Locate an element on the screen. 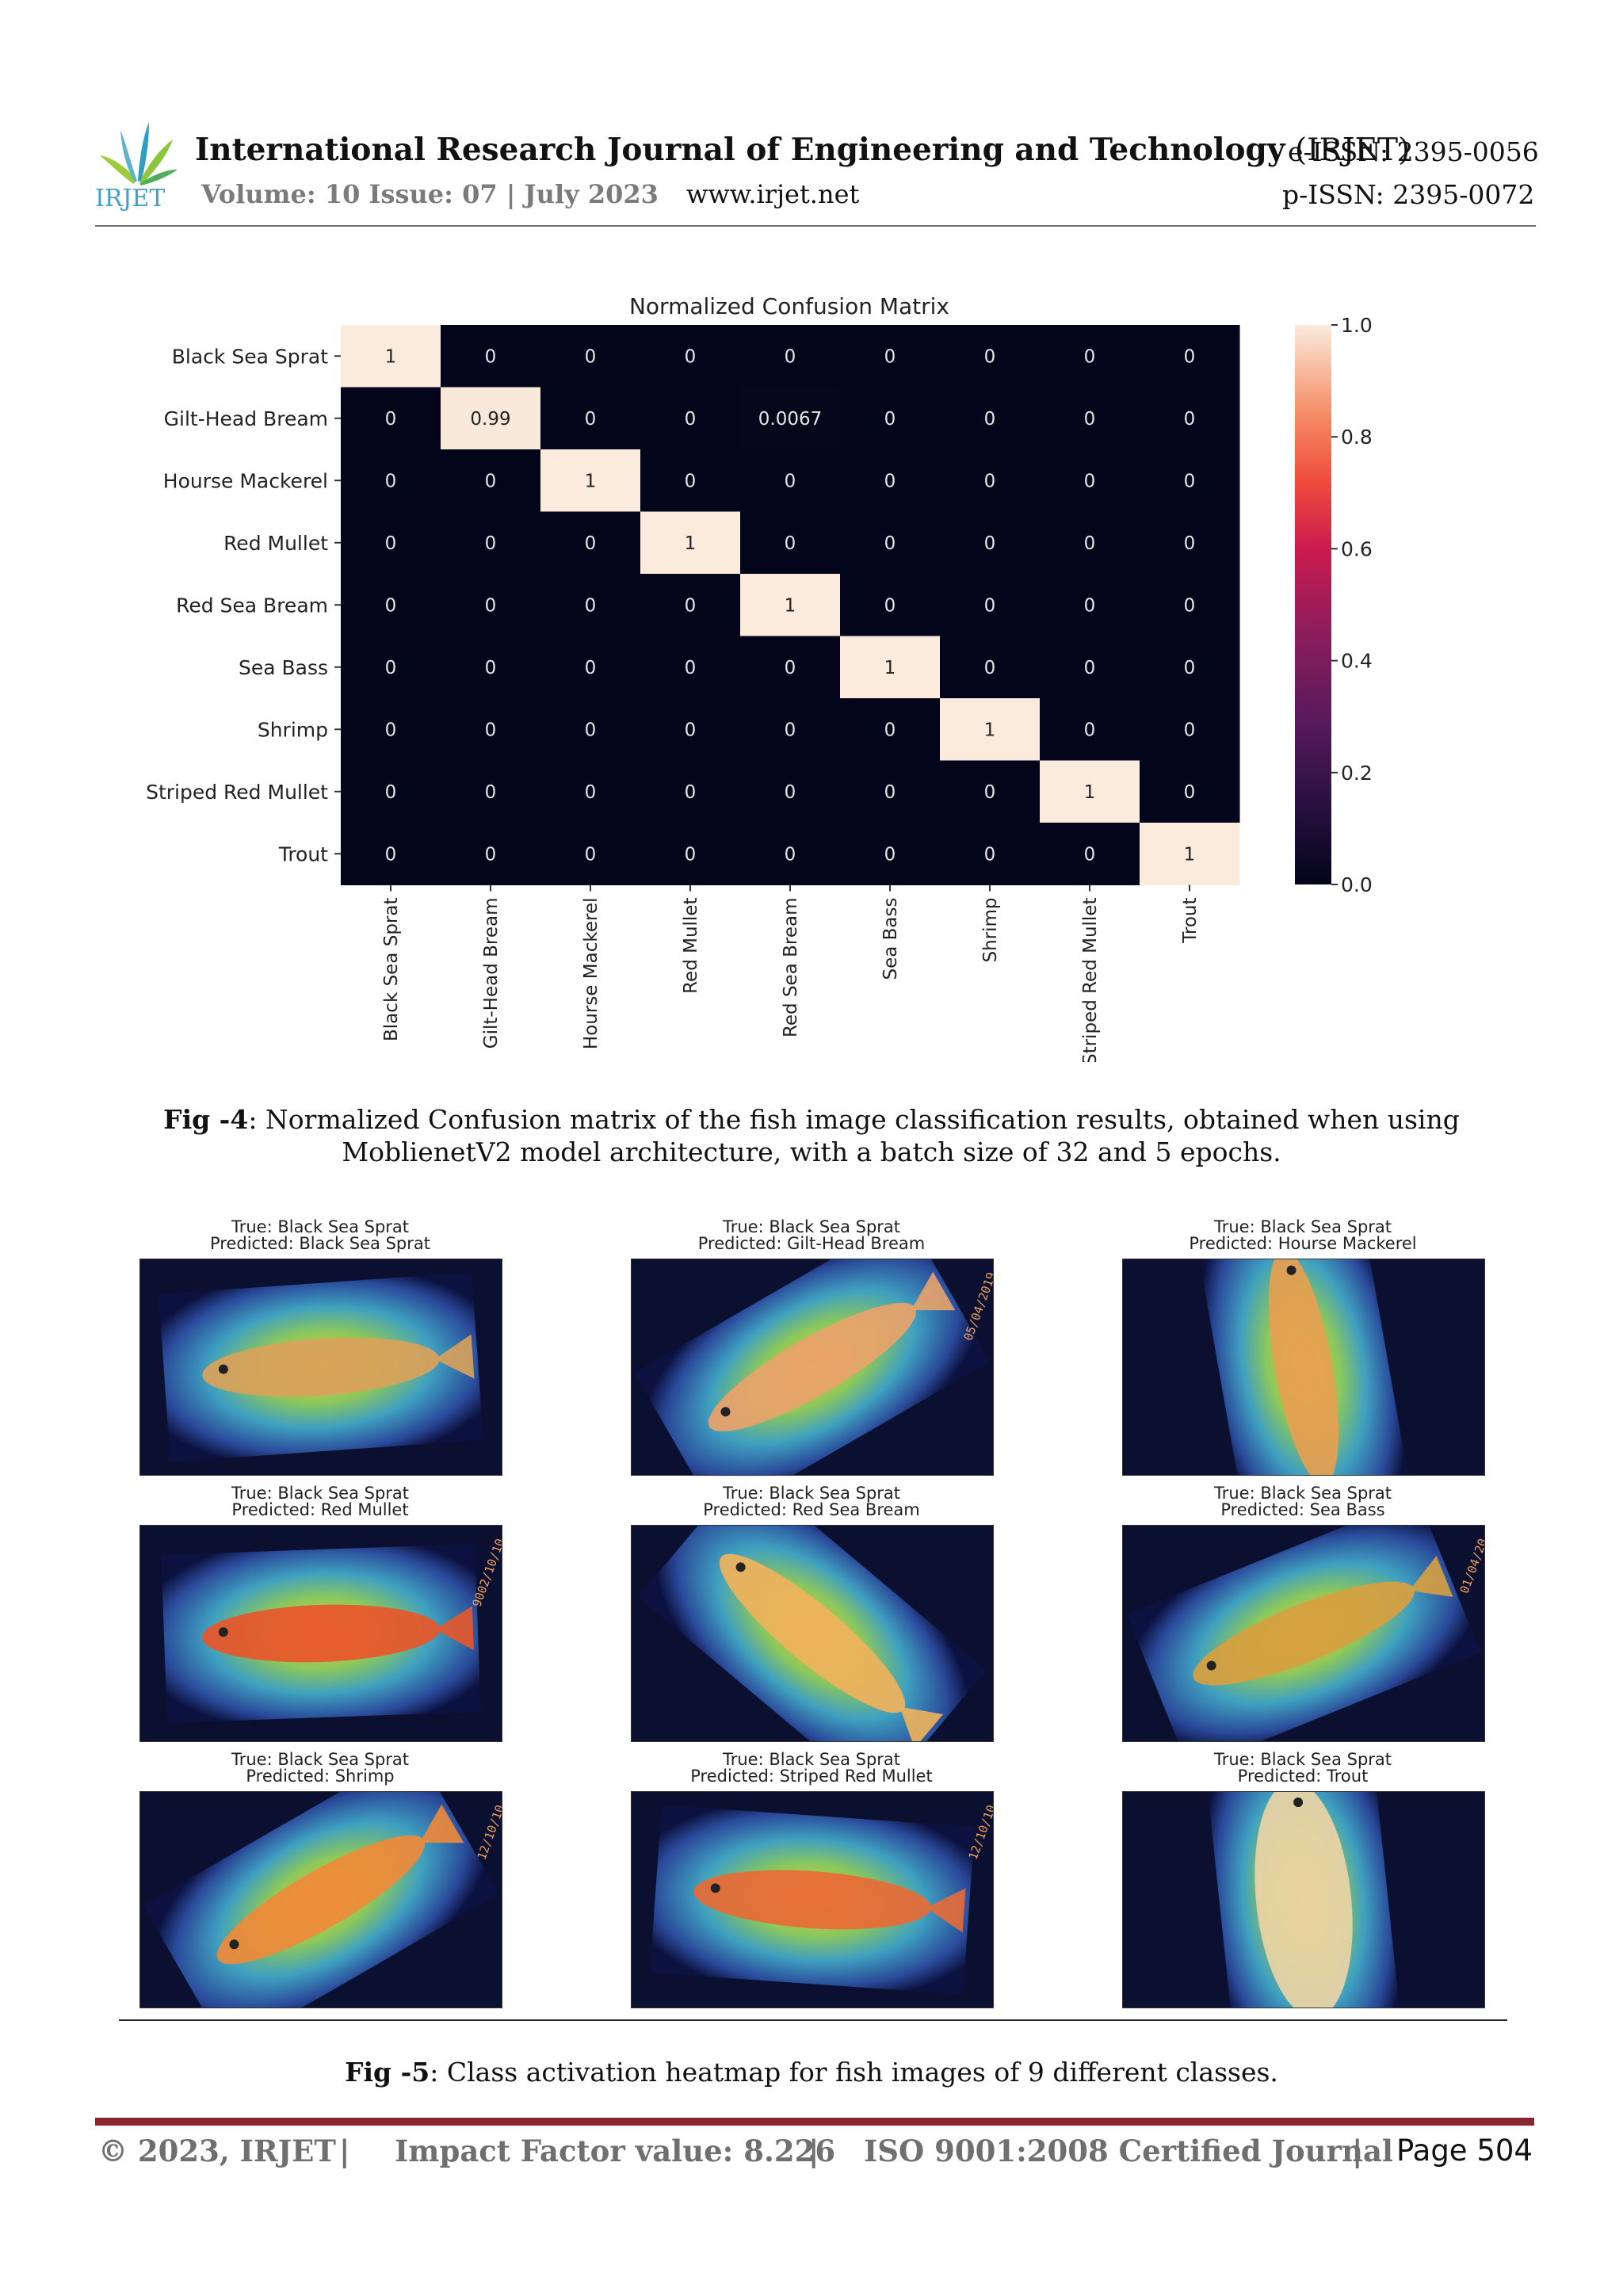 The height and width of the screenshot is (2296, 1623). colorbar-tick-label: 0.0 is located at coordinates (1357, 884).